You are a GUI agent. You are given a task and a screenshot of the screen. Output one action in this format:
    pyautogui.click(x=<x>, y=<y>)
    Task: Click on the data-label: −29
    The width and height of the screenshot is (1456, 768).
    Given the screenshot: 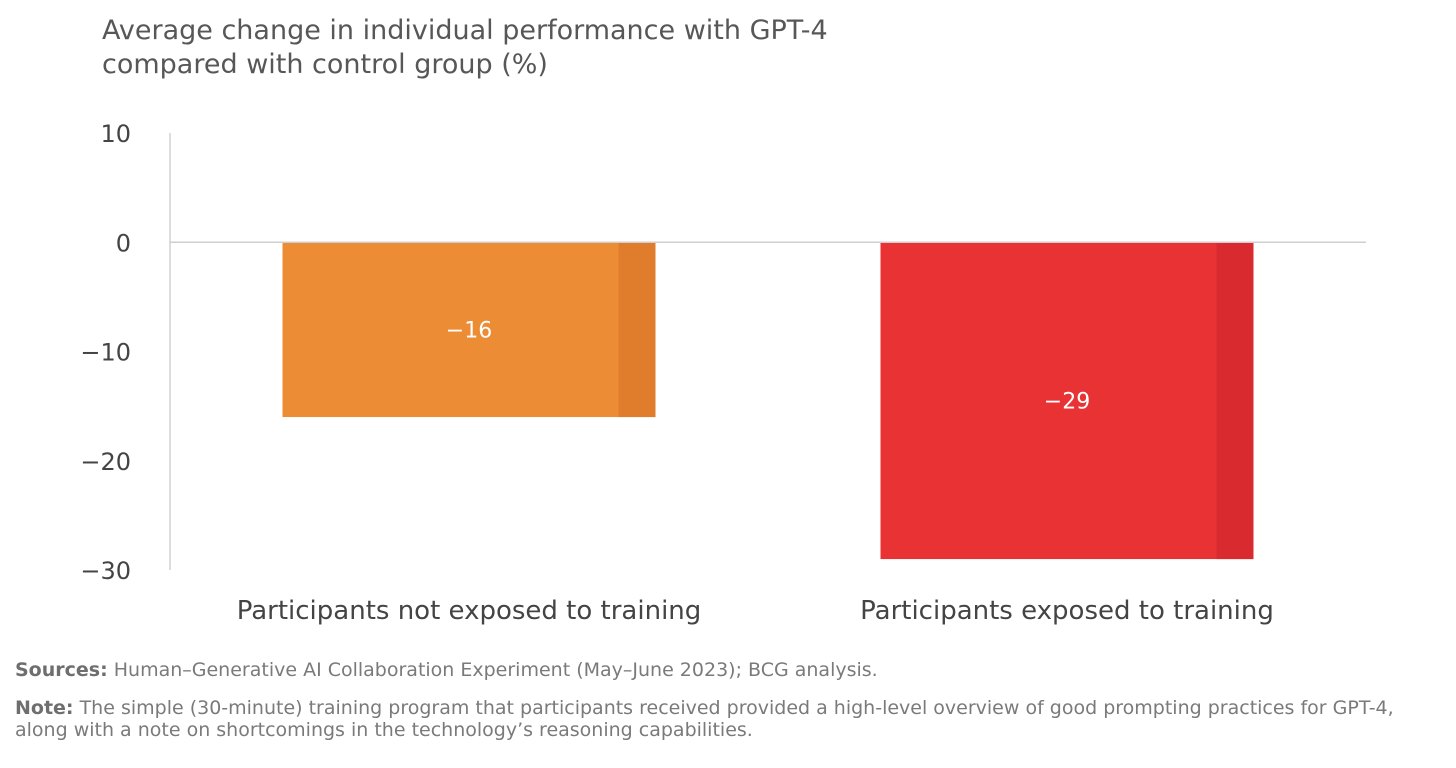 What is the action you would take?
    pyautogui.click(x=1067, y=402)
    